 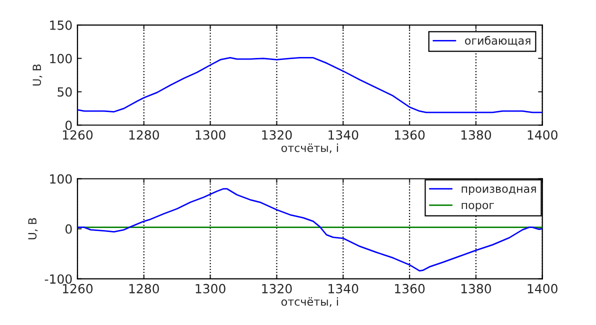 I want to click on y-tick-label: 150, so click(x=61, y=25).